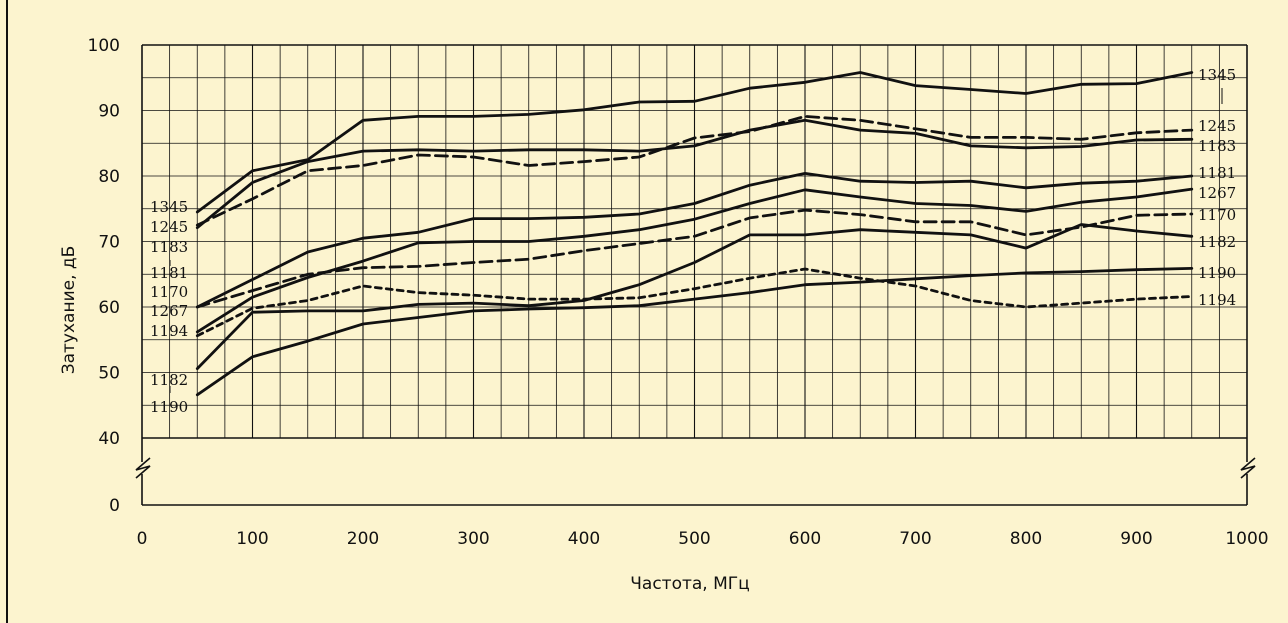 The height and width of the screenshot is (623, 1288). I want to click on series-label-left-1182: 1182, so click(169, 380).